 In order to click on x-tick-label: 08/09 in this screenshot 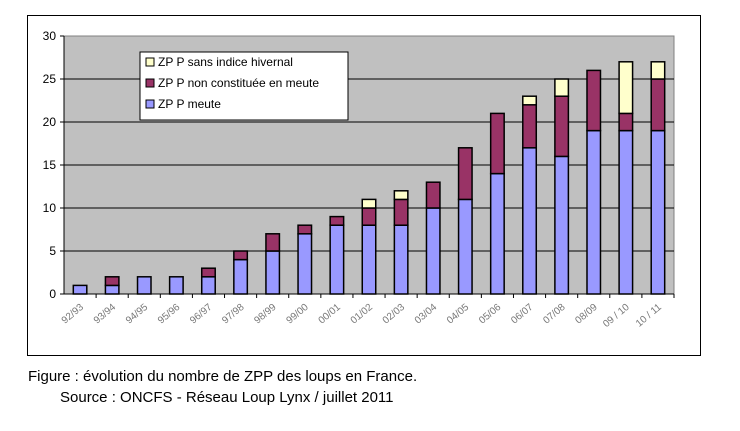, I will do `click(586, 314)`.